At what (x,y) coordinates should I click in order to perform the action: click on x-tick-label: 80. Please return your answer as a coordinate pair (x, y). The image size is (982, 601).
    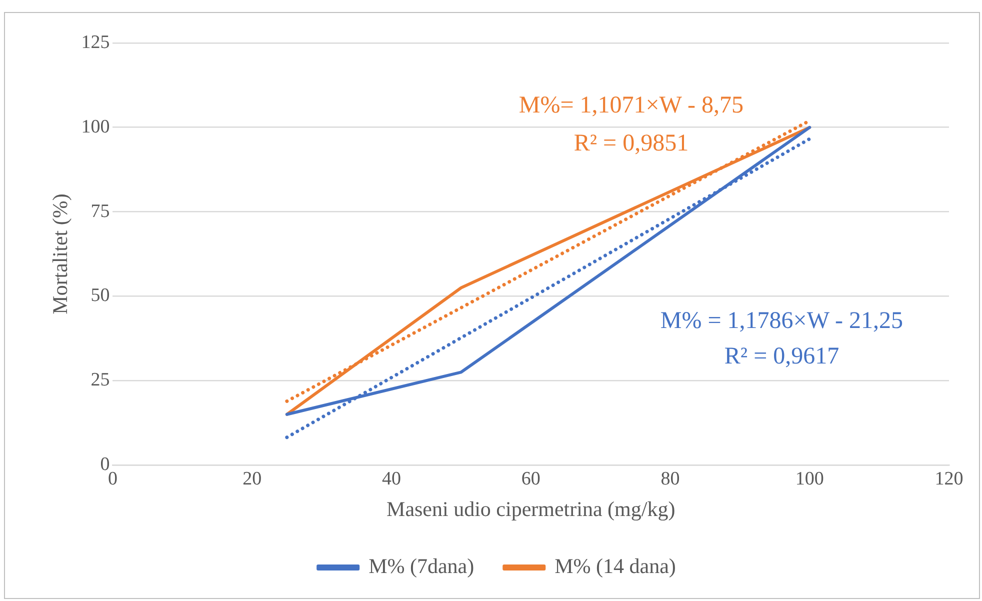
    Looking at the image, I should click on (670, 479).